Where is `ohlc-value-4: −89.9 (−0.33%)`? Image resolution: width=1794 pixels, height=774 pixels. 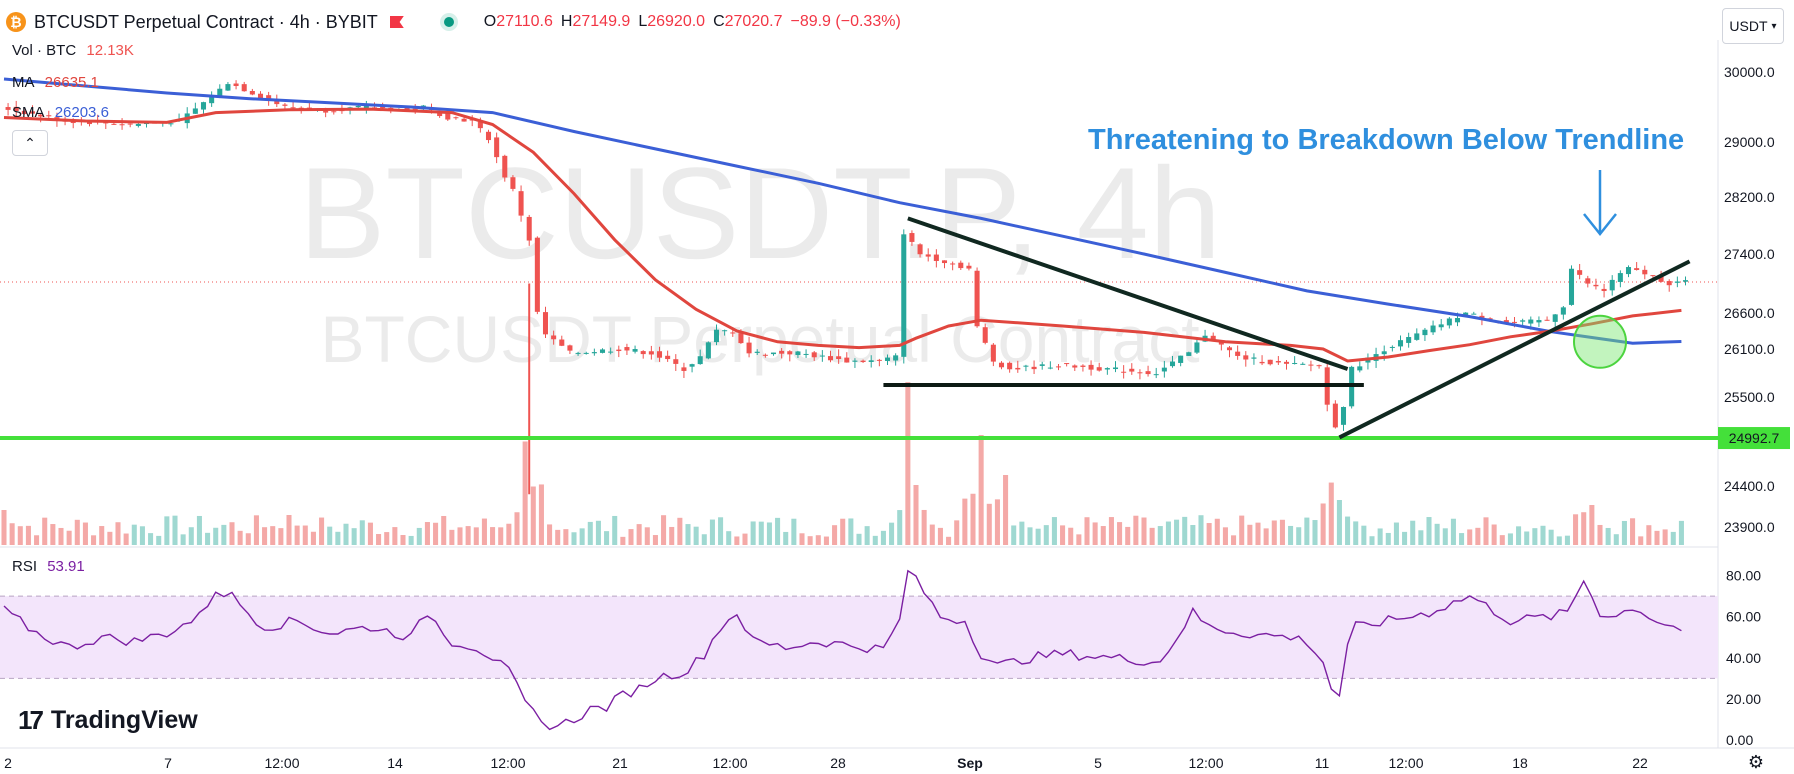 ohlc-value-4: −89.9 (−0.33%) is located at coordinates (845, 21).